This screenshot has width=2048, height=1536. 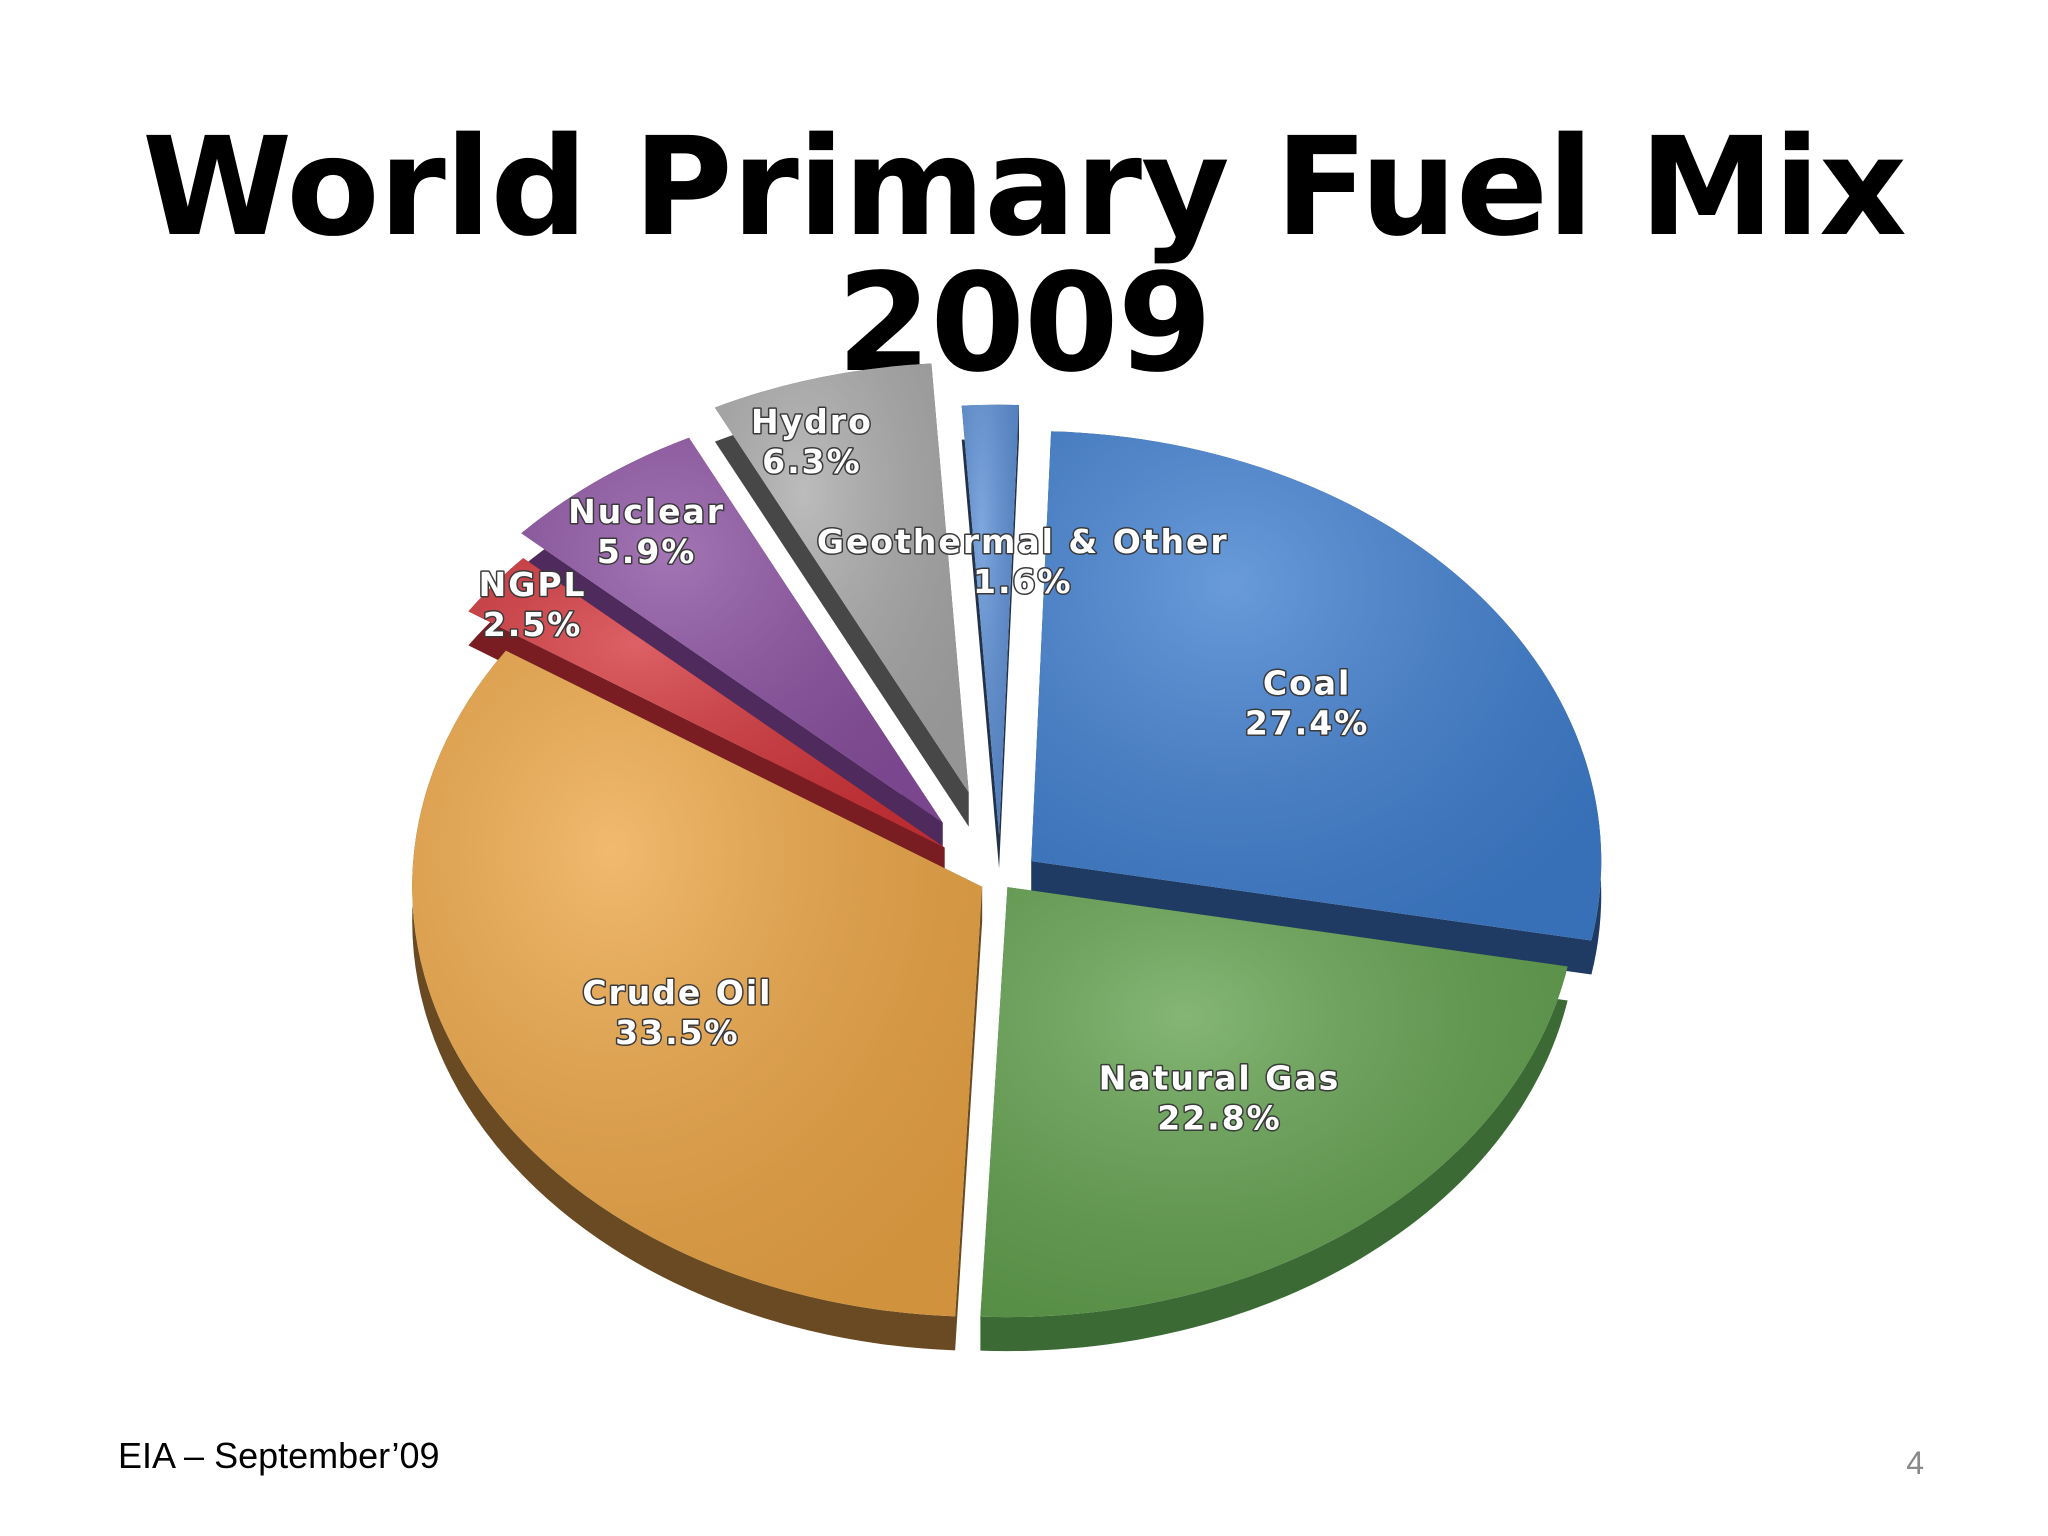 What do you see at coordinates (812, 421) in the screenshot?
I see `slice-label-hydro: Hydro` at bounding box center [812, 421].